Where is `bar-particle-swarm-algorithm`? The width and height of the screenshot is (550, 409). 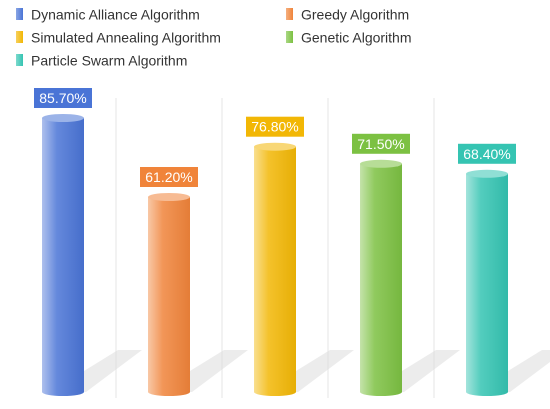
bar-particle-swarm-algorithm is located at coordinates (487, 282).